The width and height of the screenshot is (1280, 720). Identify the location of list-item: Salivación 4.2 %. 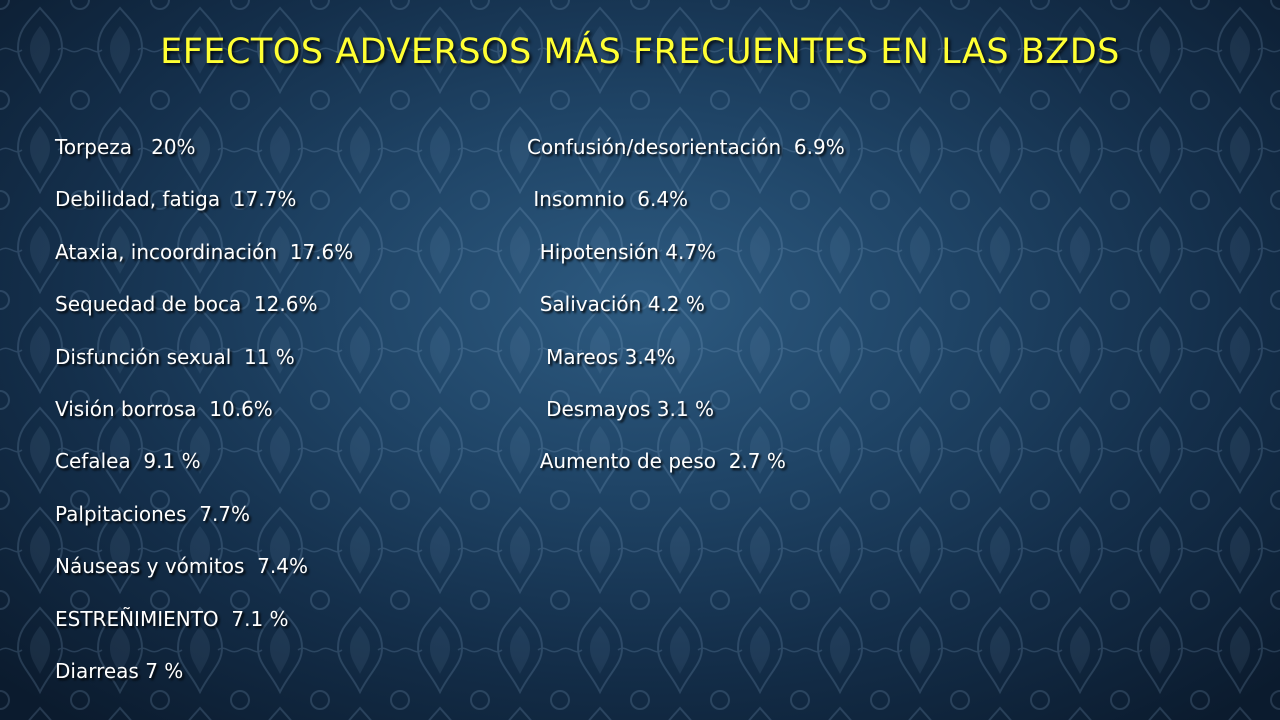
(616, 304).